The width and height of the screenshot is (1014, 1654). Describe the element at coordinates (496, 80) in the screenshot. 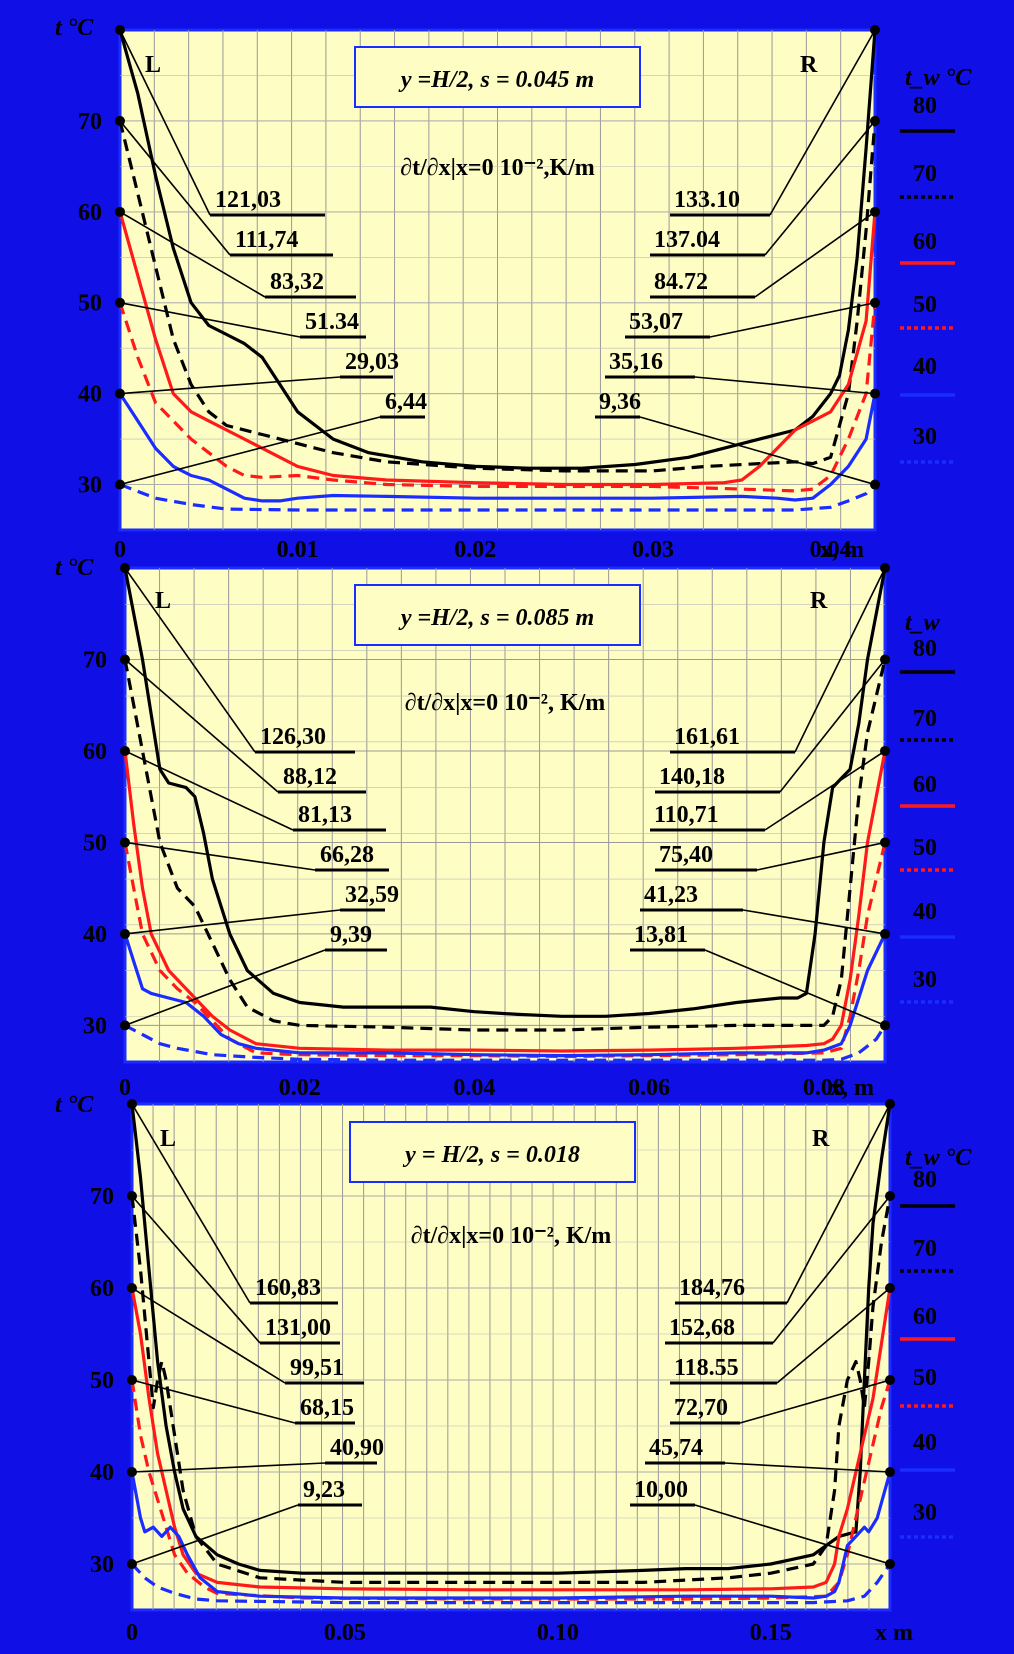

I see `chart-title: y =H/2, s = 0.045 m` at that location.